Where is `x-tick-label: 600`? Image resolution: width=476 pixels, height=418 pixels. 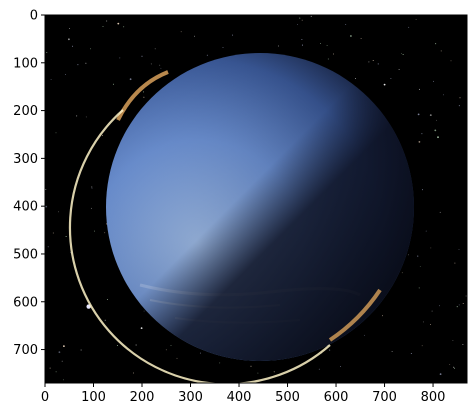
x-tick-label: 600 is located at coordinates (336, 397).